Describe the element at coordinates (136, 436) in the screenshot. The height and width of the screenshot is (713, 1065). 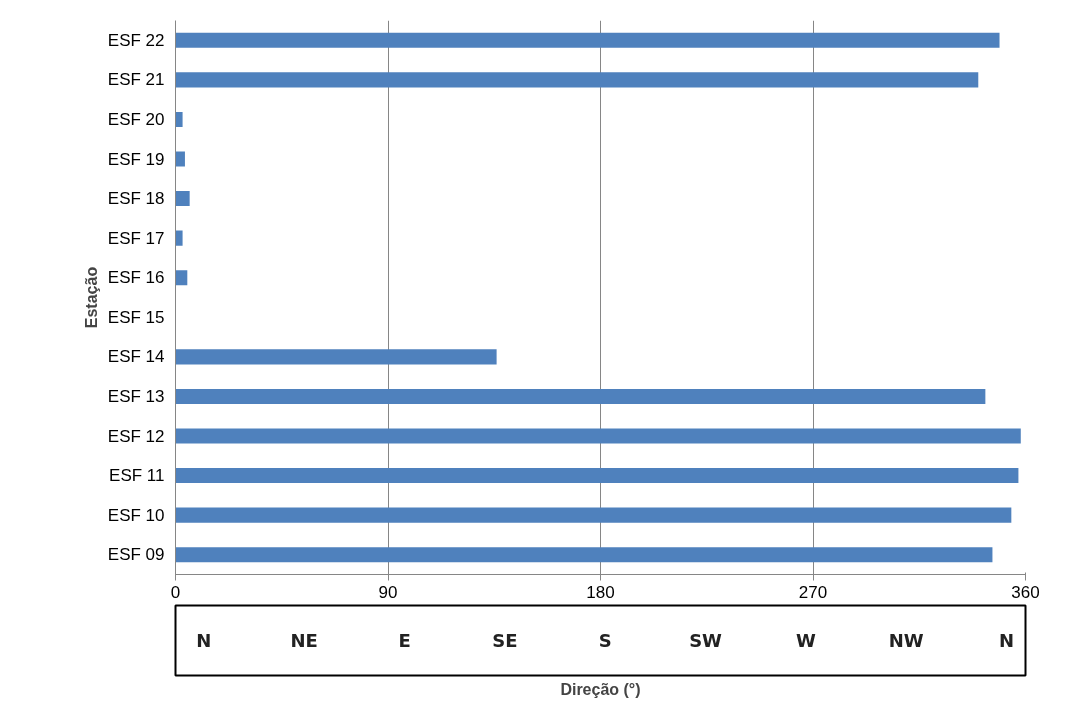
I see `y-tick-label: ESF 12` at that location.